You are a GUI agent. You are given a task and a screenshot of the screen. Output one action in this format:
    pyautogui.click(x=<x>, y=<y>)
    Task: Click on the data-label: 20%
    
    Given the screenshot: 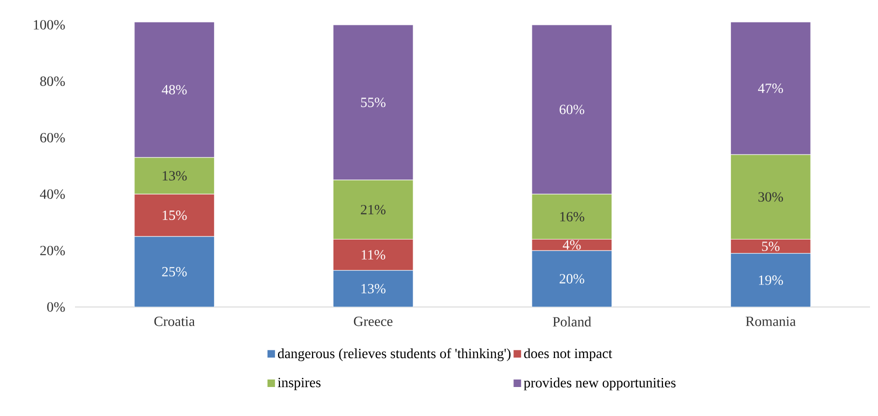 What is the action you would take?
    pyautogui.click(x=572, y=279)
    